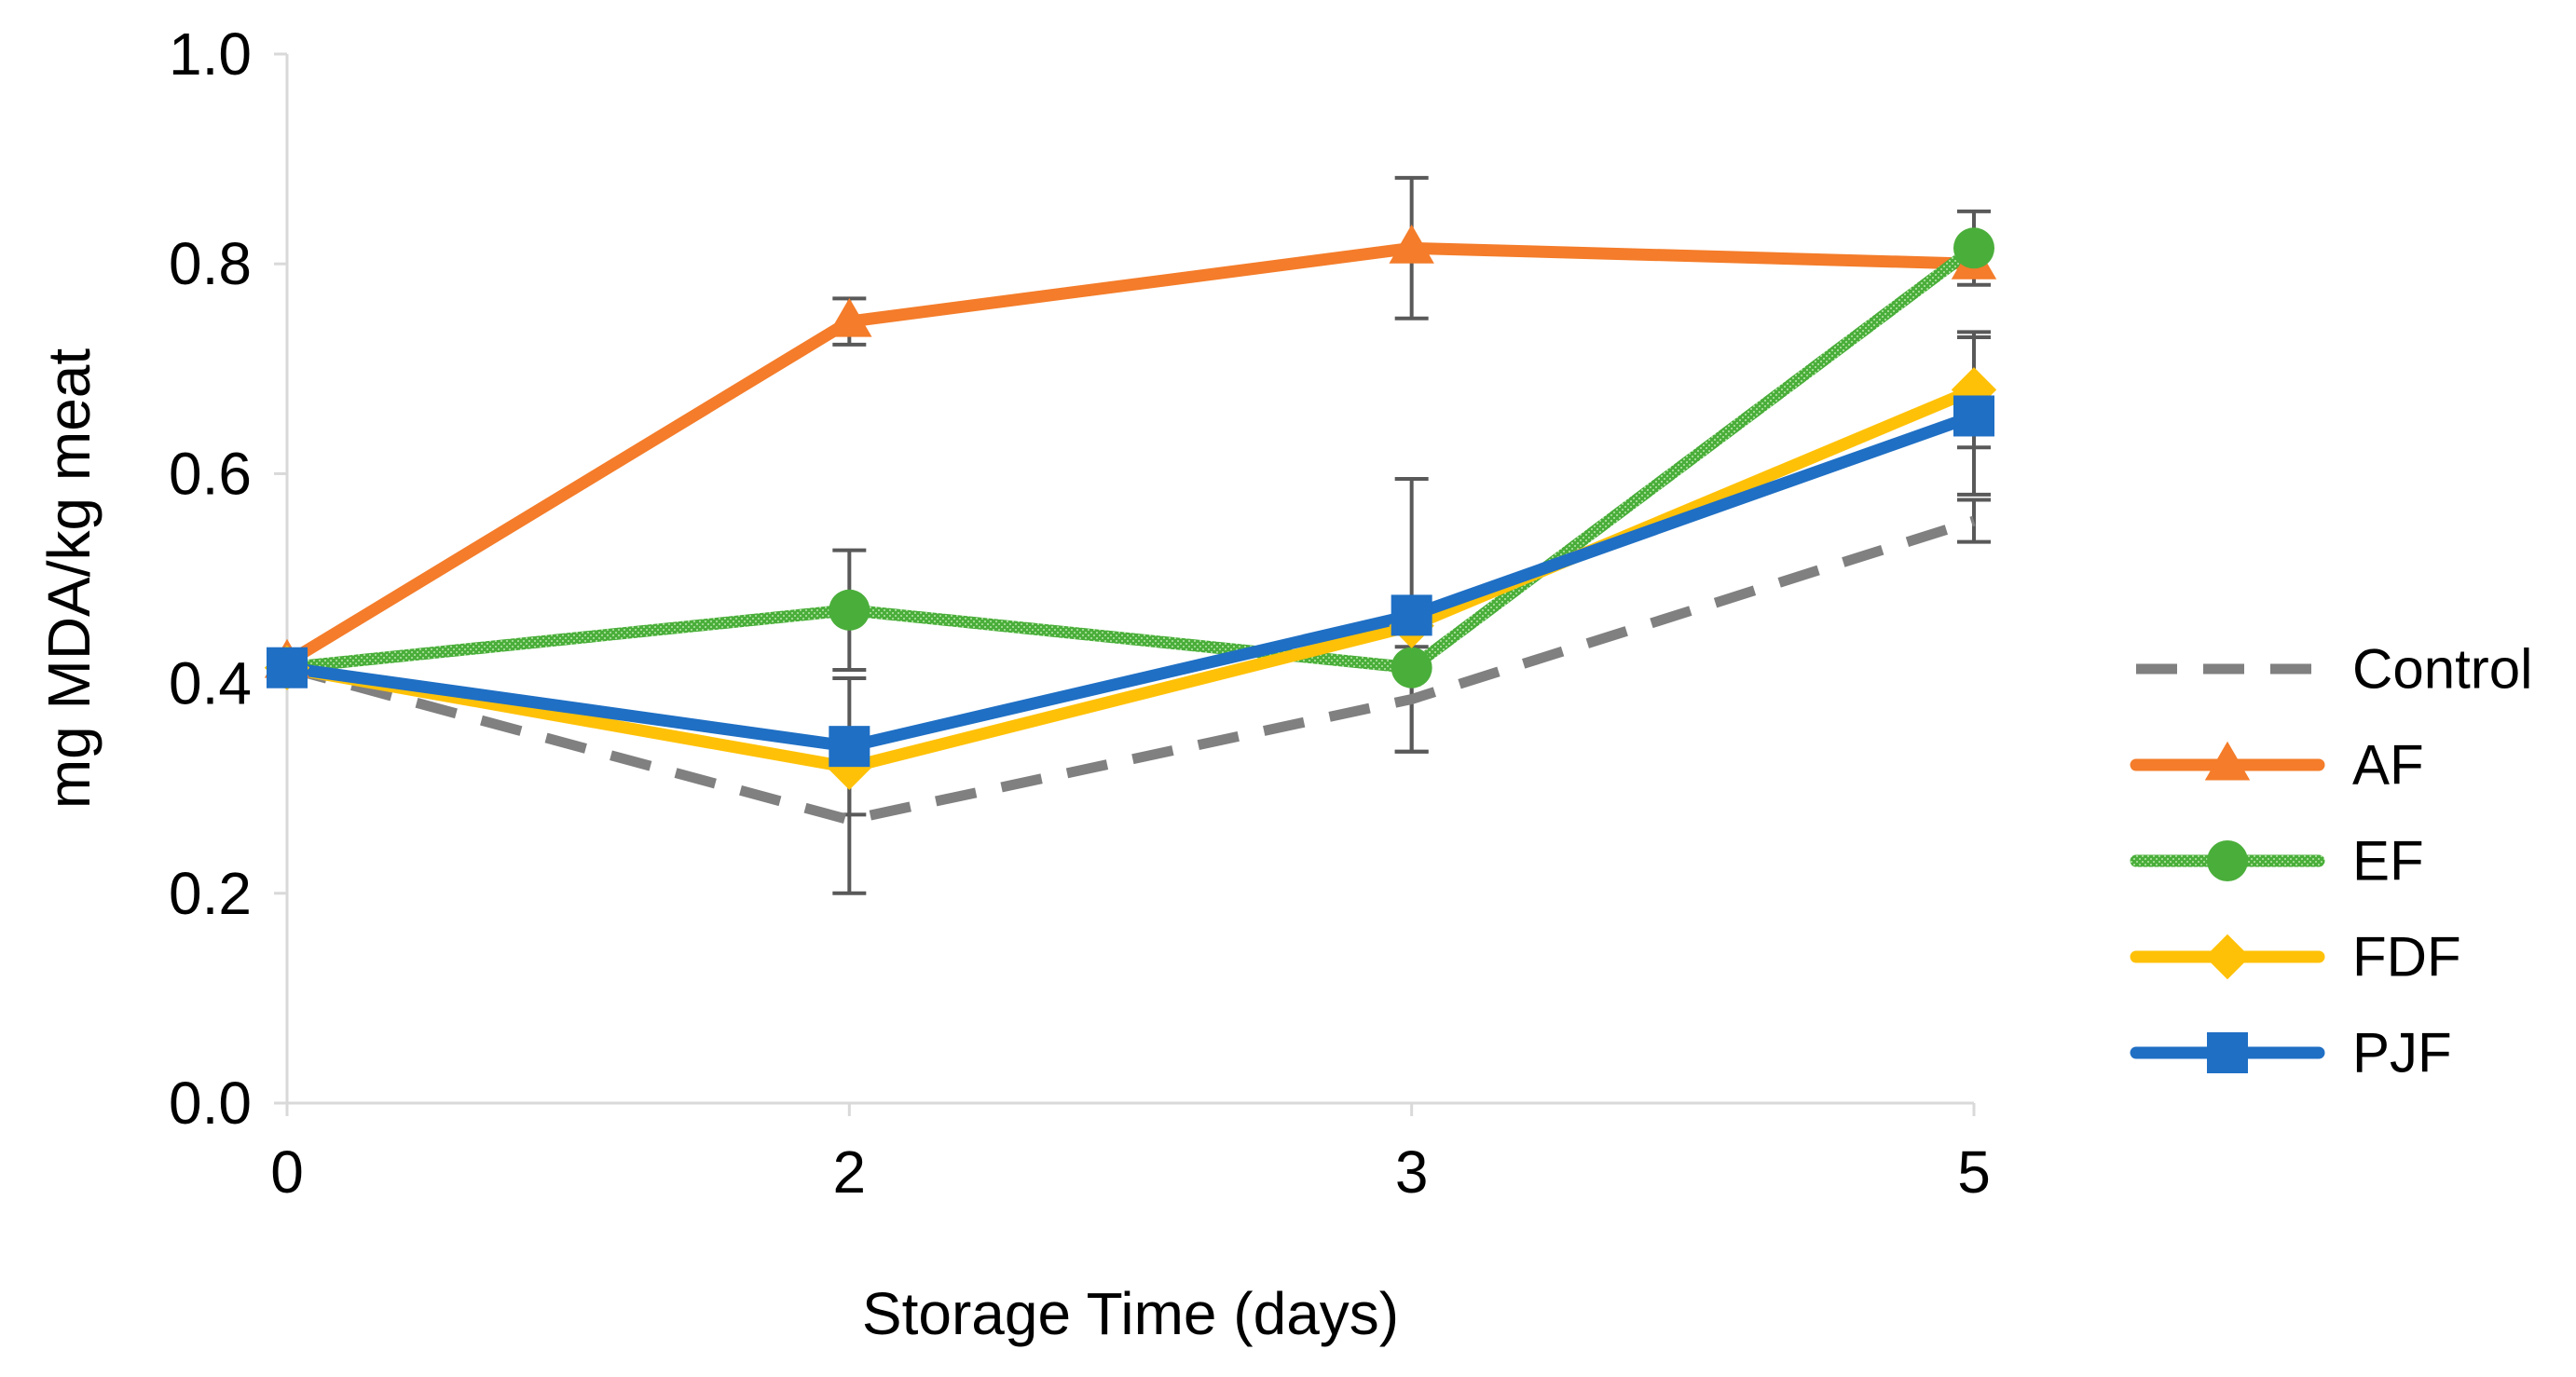 The width and height of the screenshot is (2576, 1377). Describe the element at coordinates (210, 263) in the screenshot. I see `y-tick-label: 0.8` at that location.